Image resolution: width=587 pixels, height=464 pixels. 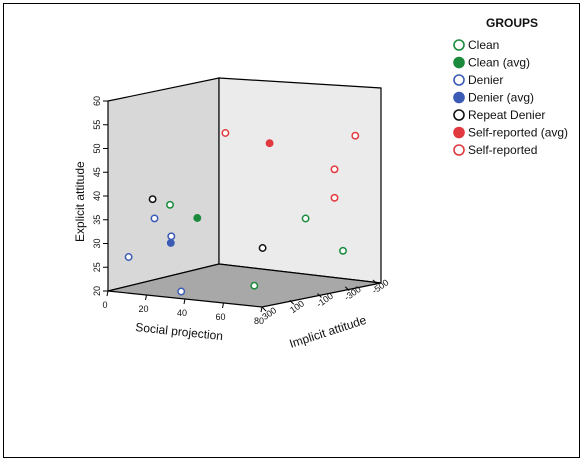 What do you see at coordinates (501, 98) in the screenshot?
I see `legend-label-denier-avg: Denier (avg)` at bounding box center [501, 98].